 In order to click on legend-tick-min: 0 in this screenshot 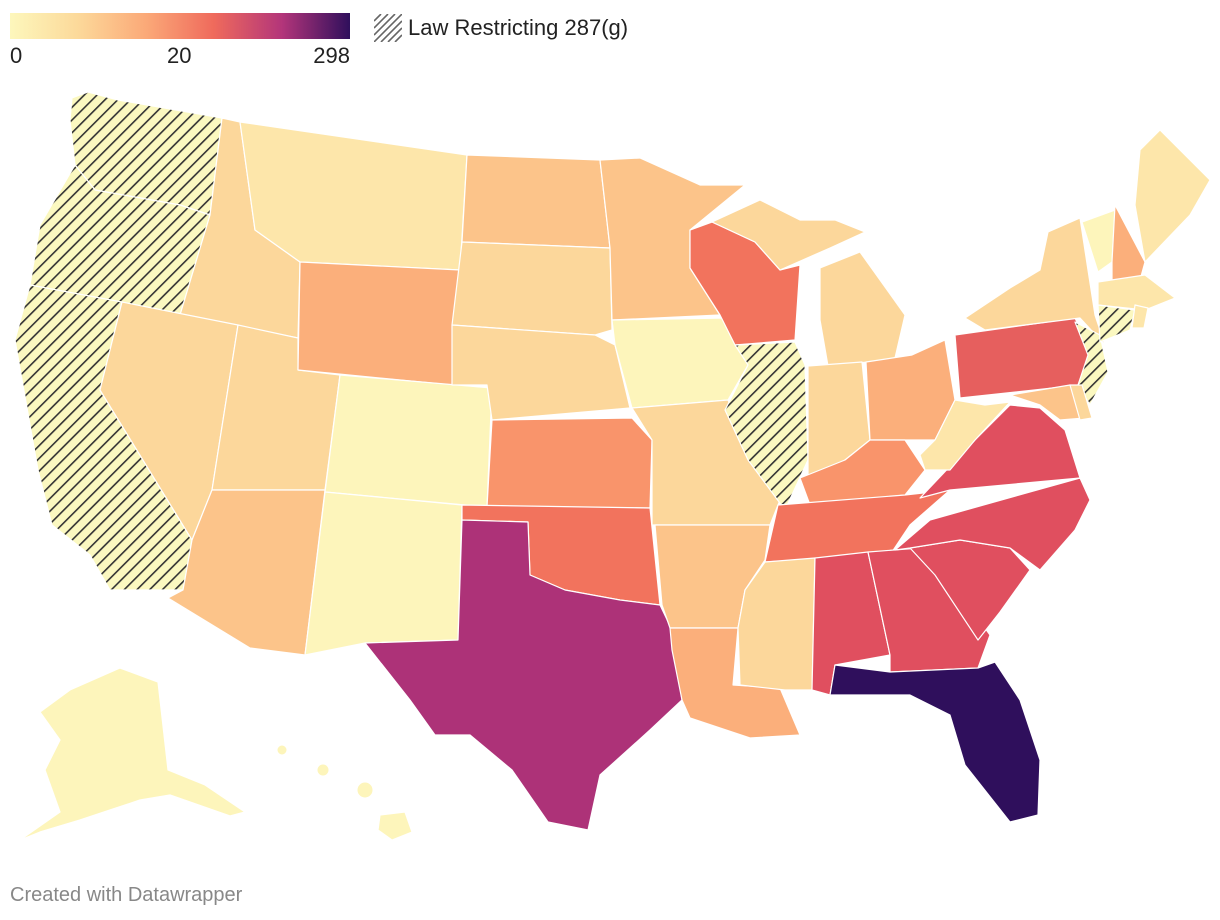, I will do `click(16, 55)`.